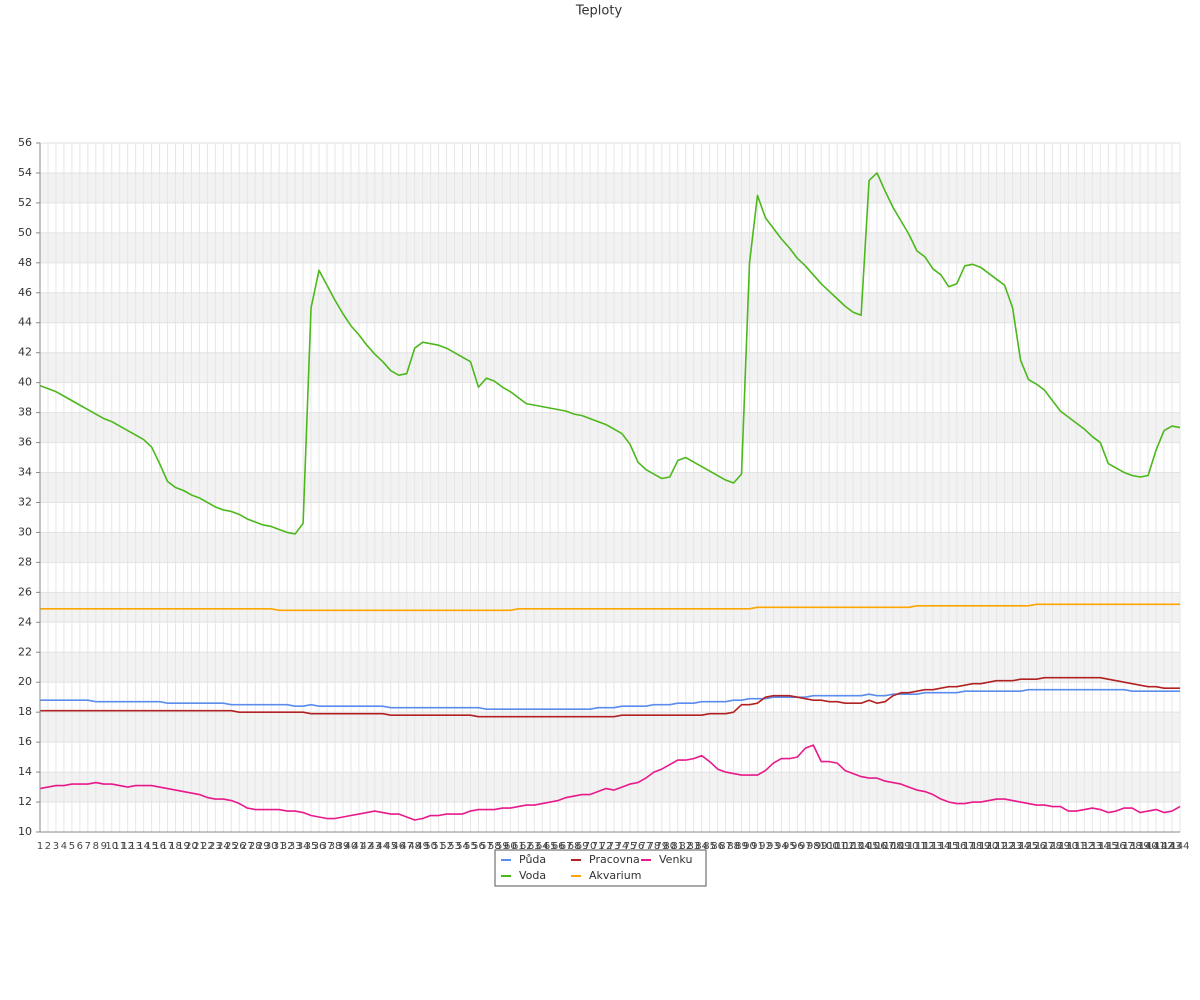 This screenshot has width=1200, height=1000. Describe the element at coordinates (25, 142) in the screenshot. I see `y-tick-label: 56` at that location.